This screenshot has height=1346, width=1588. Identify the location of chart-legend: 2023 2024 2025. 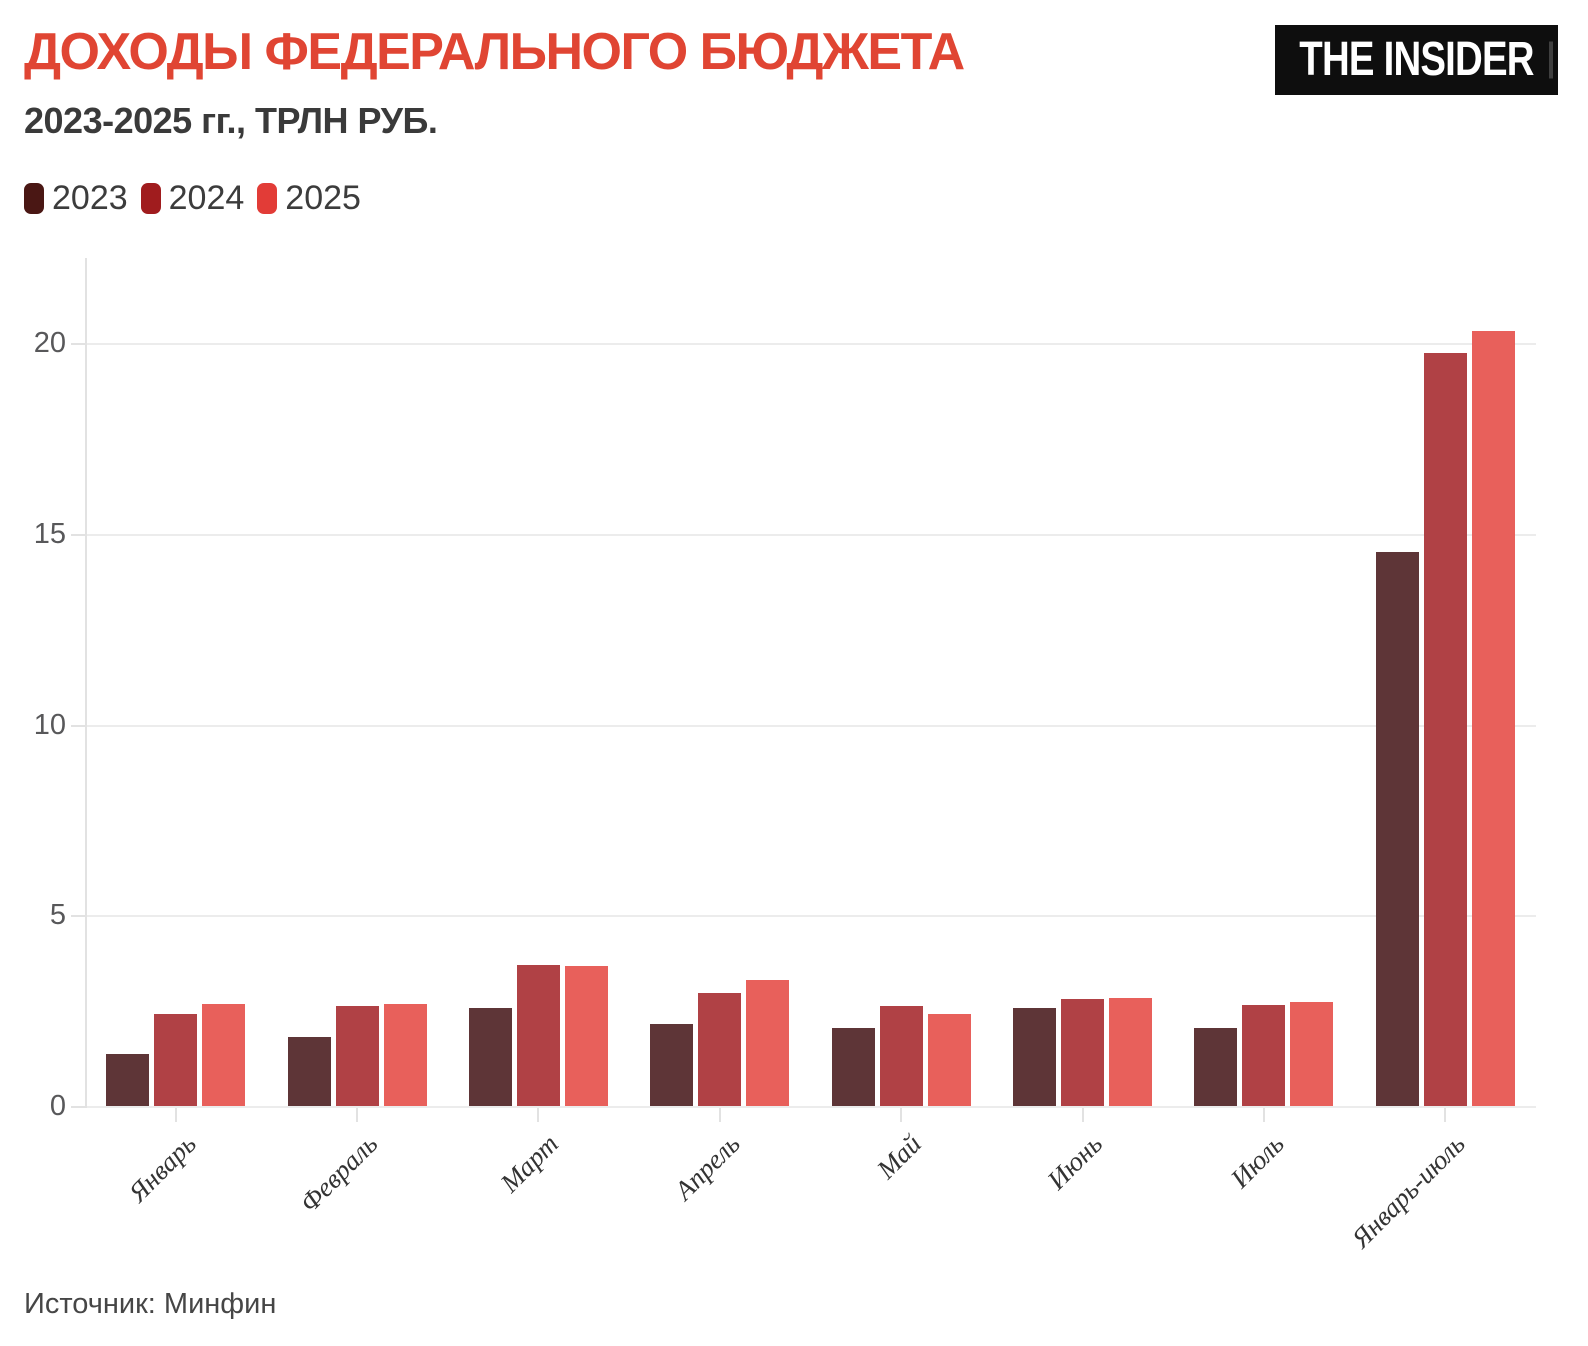
(199, 198).